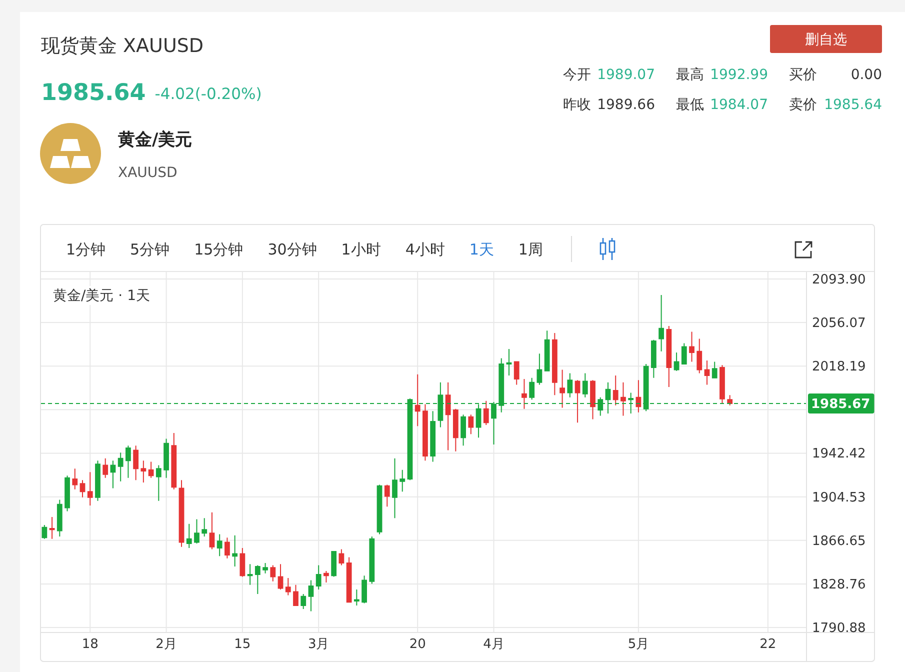  Describe the element at coordinates (154, 140) in the screenshot. I see `text: 黄金/美元` at that location.